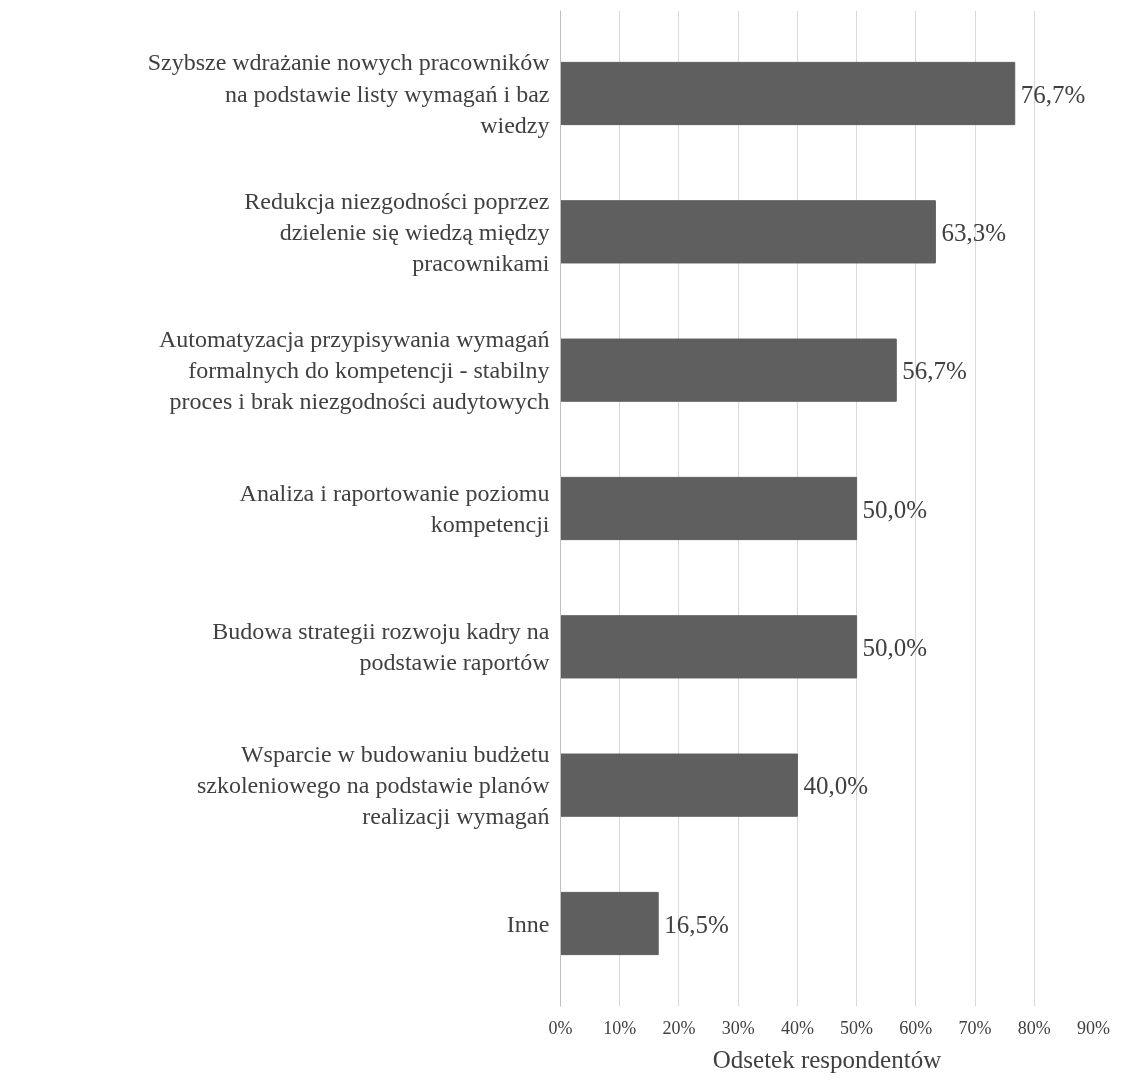 Image resolution: width=1132 pixels, height=1090 pixels. What do you see at coordinates (354, 370) in the screenshot?
I see `y-tick-label: Automatyzacja przypisywania wymagań formalnych do kompetencji - stabilny proces i brak niezgodności audytowych` at bounding box center [354, 370].